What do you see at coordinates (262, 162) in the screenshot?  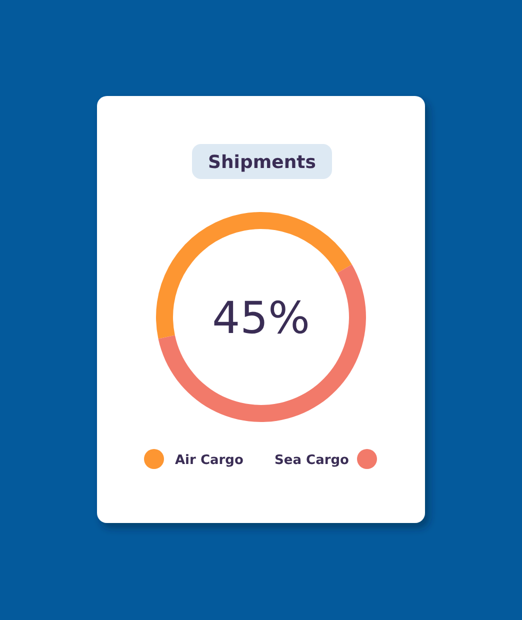 I see `chart-title: Shipments` at bounding box center [262, 162].